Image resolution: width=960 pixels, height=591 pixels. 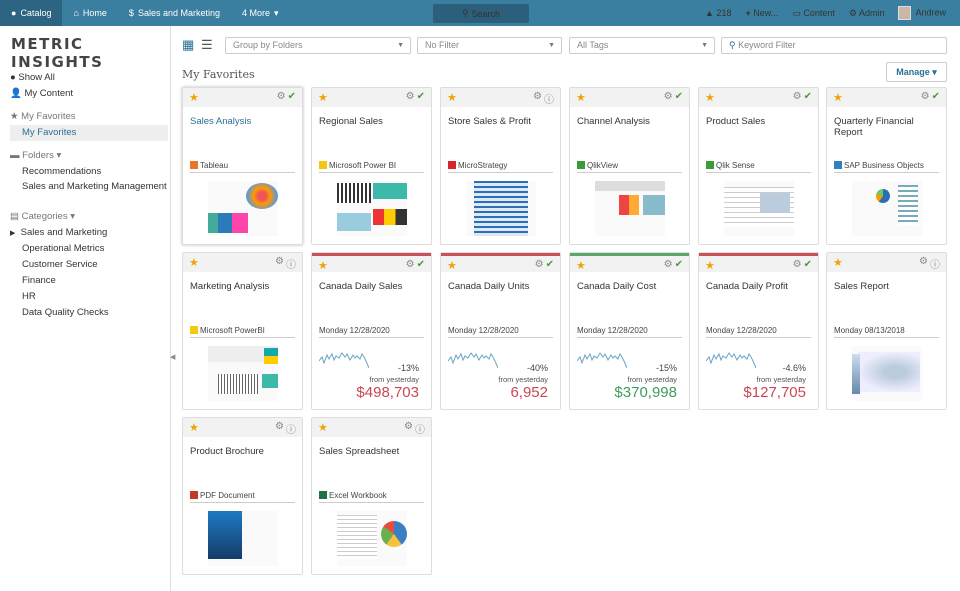 What do you see at coordinates (60, 264) in the screenshot?
I see `sidebar-category-item: Customer Service` at bounding box center [60, 264].